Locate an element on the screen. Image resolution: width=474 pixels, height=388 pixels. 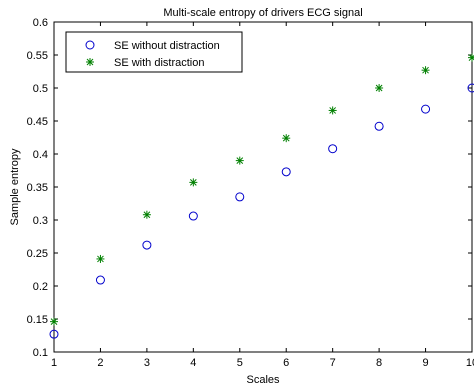
y-tick-label: 0.5 is located at coordinates (40, 89).